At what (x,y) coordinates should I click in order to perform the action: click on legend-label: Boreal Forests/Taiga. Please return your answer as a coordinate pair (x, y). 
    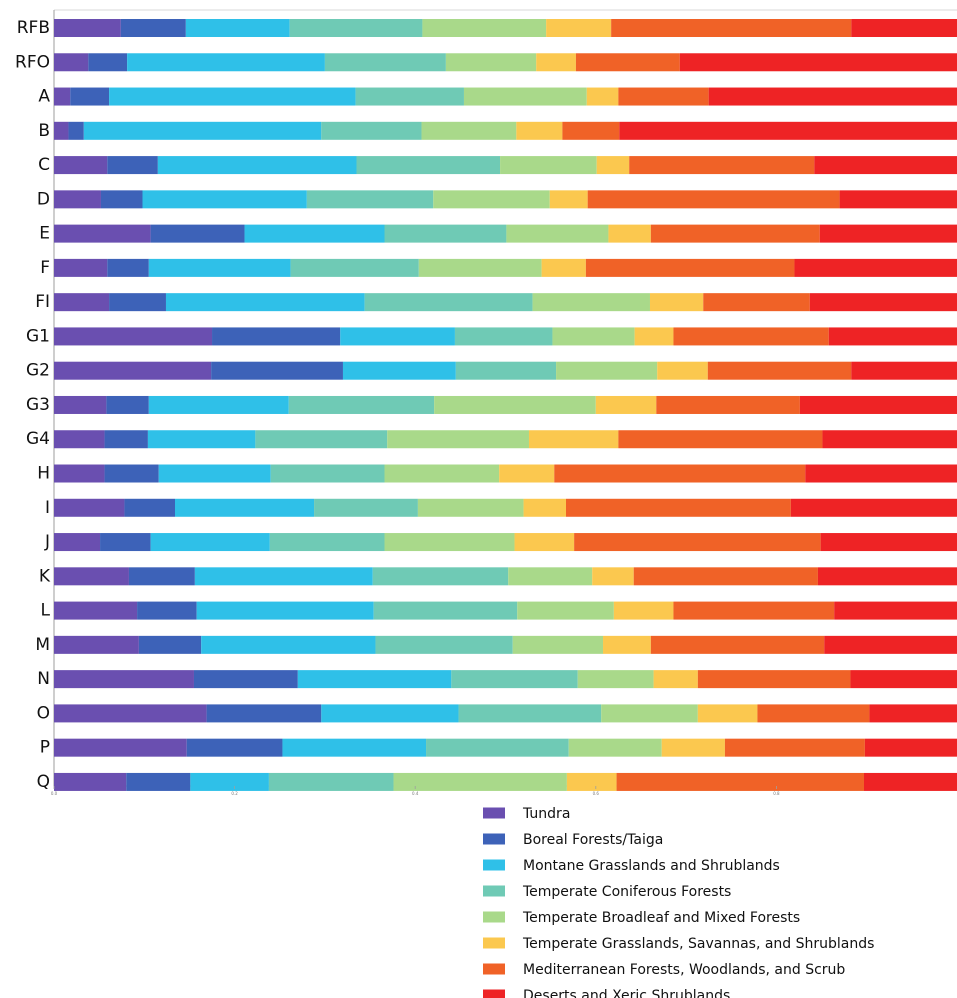
    Looking at the image, I should click on (593, 840).